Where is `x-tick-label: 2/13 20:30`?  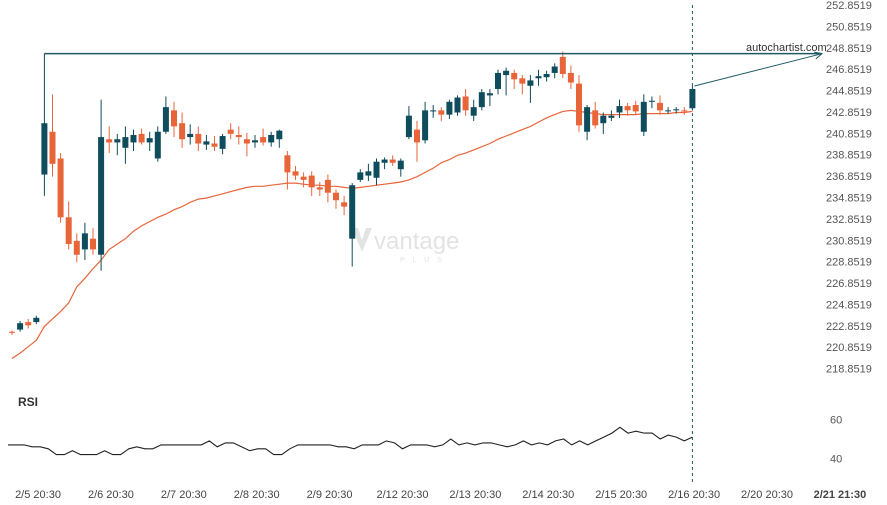
x-tick-label: 2/13 20:30 is located at coordinates (475, 495).